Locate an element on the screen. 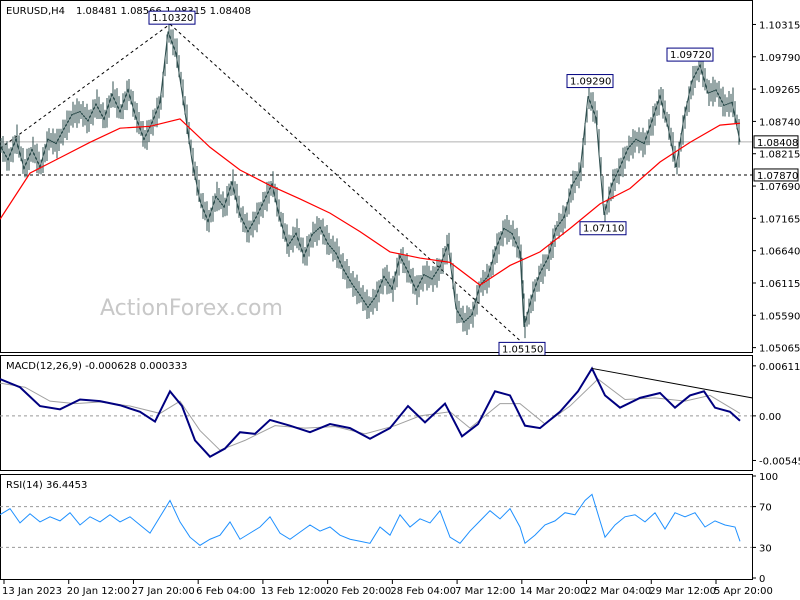 The image size is (800, 600). time-tick-label: 20 Jan 12:00 is located at coordinates (98, 591).